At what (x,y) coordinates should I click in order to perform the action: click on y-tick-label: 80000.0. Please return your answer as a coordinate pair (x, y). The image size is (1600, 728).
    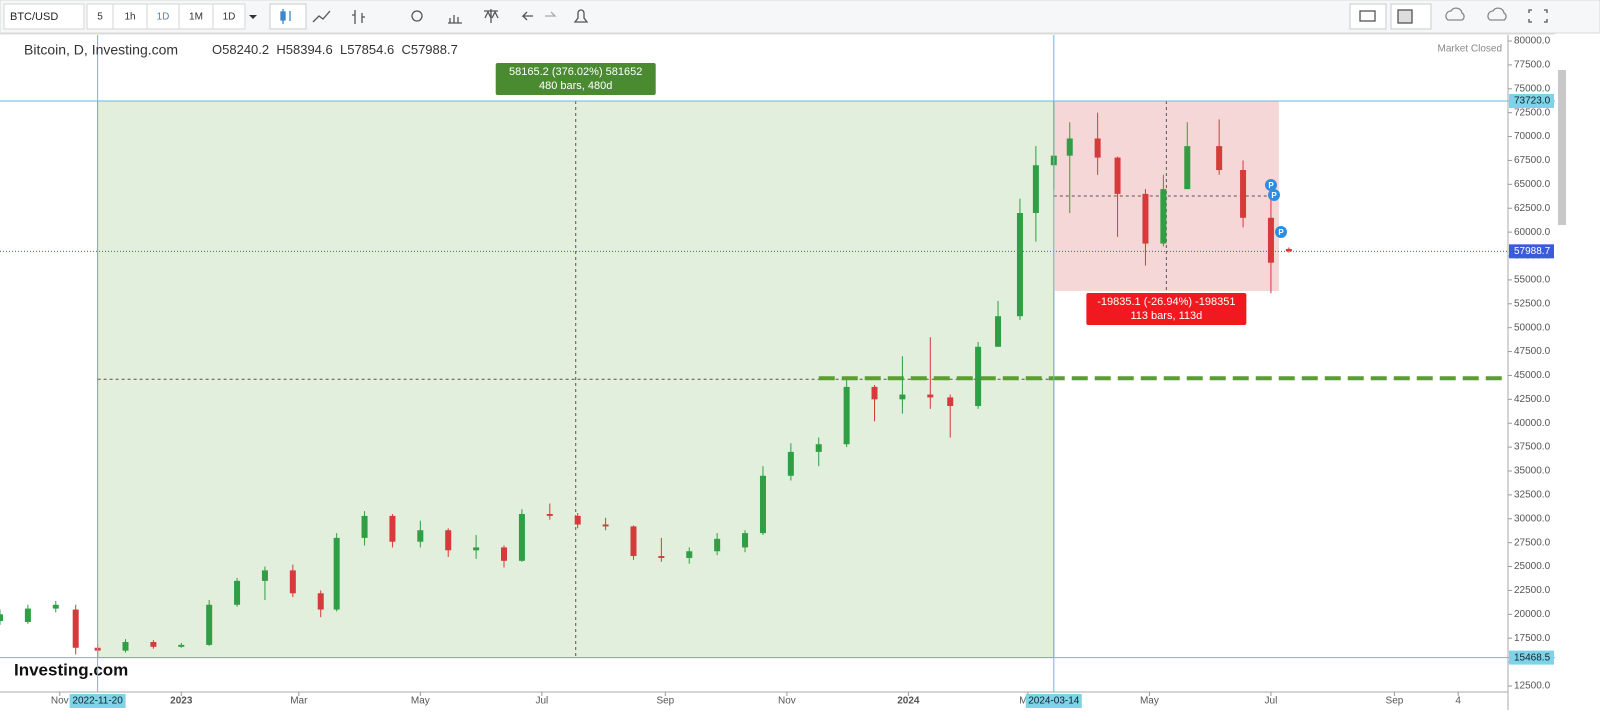
    Looking at the image, I should click on (1532, 41).